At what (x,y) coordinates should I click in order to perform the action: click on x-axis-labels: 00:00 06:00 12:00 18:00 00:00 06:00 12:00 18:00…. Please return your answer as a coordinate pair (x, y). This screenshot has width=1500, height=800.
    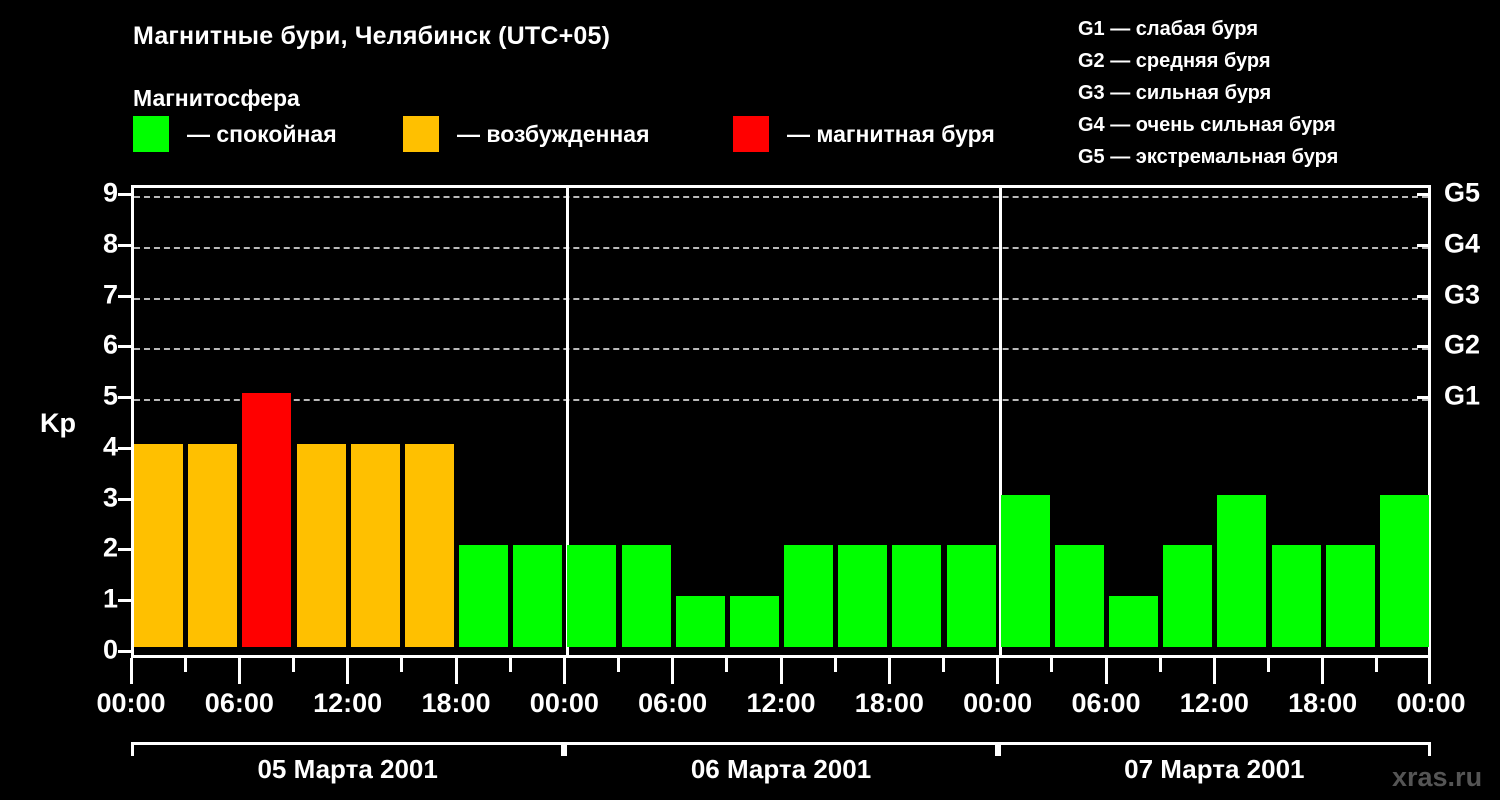
    Looking at the image, I should click on (750, 705).